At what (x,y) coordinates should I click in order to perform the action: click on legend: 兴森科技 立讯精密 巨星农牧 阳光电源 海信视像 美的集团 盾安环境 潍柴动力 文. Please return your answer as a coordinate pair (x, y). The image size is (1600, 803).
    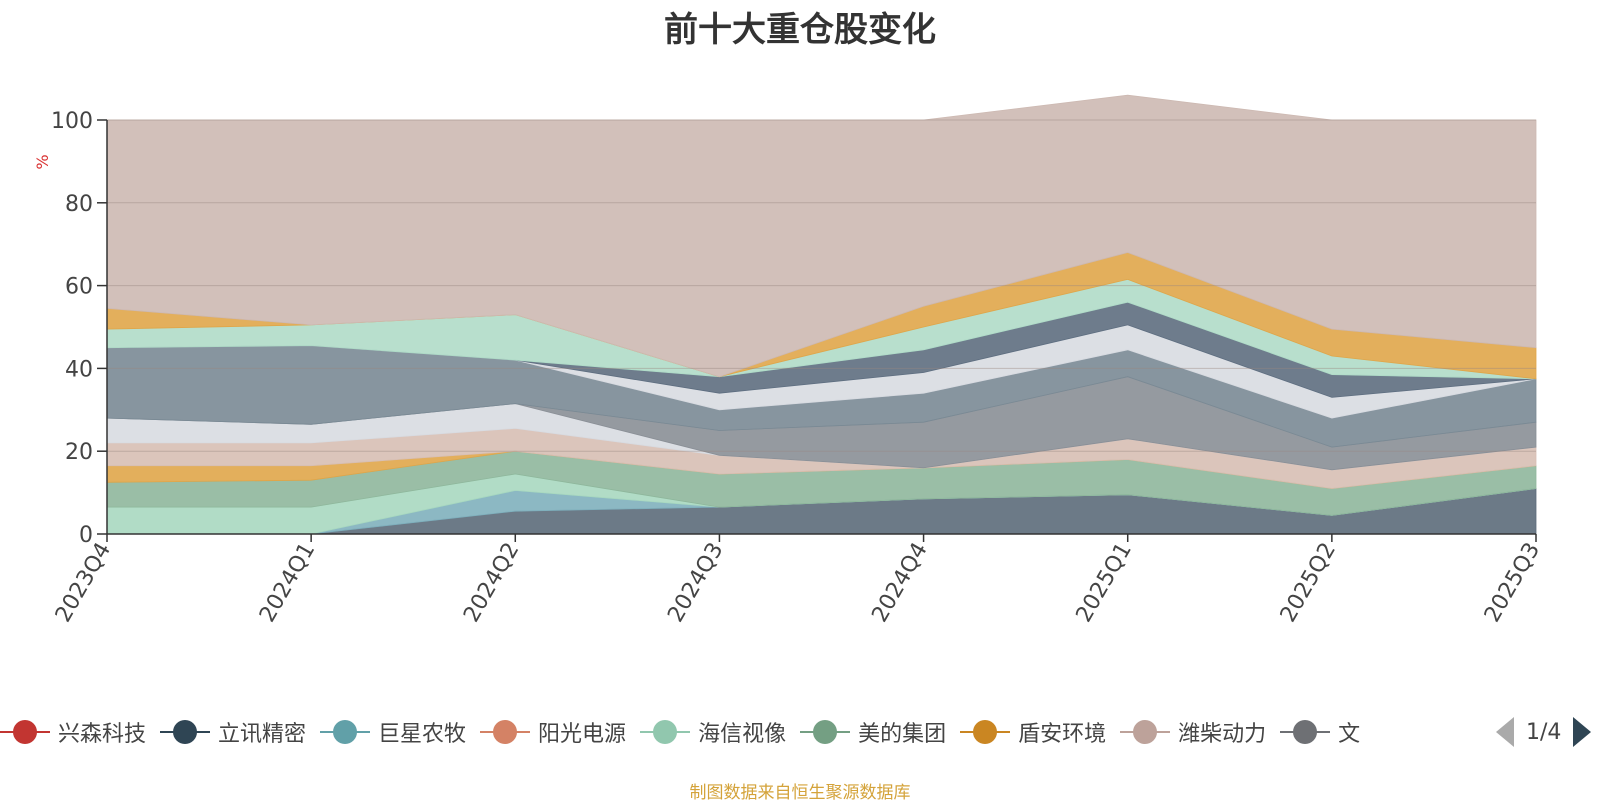
    Looking at the image, I should click on (735, 732).